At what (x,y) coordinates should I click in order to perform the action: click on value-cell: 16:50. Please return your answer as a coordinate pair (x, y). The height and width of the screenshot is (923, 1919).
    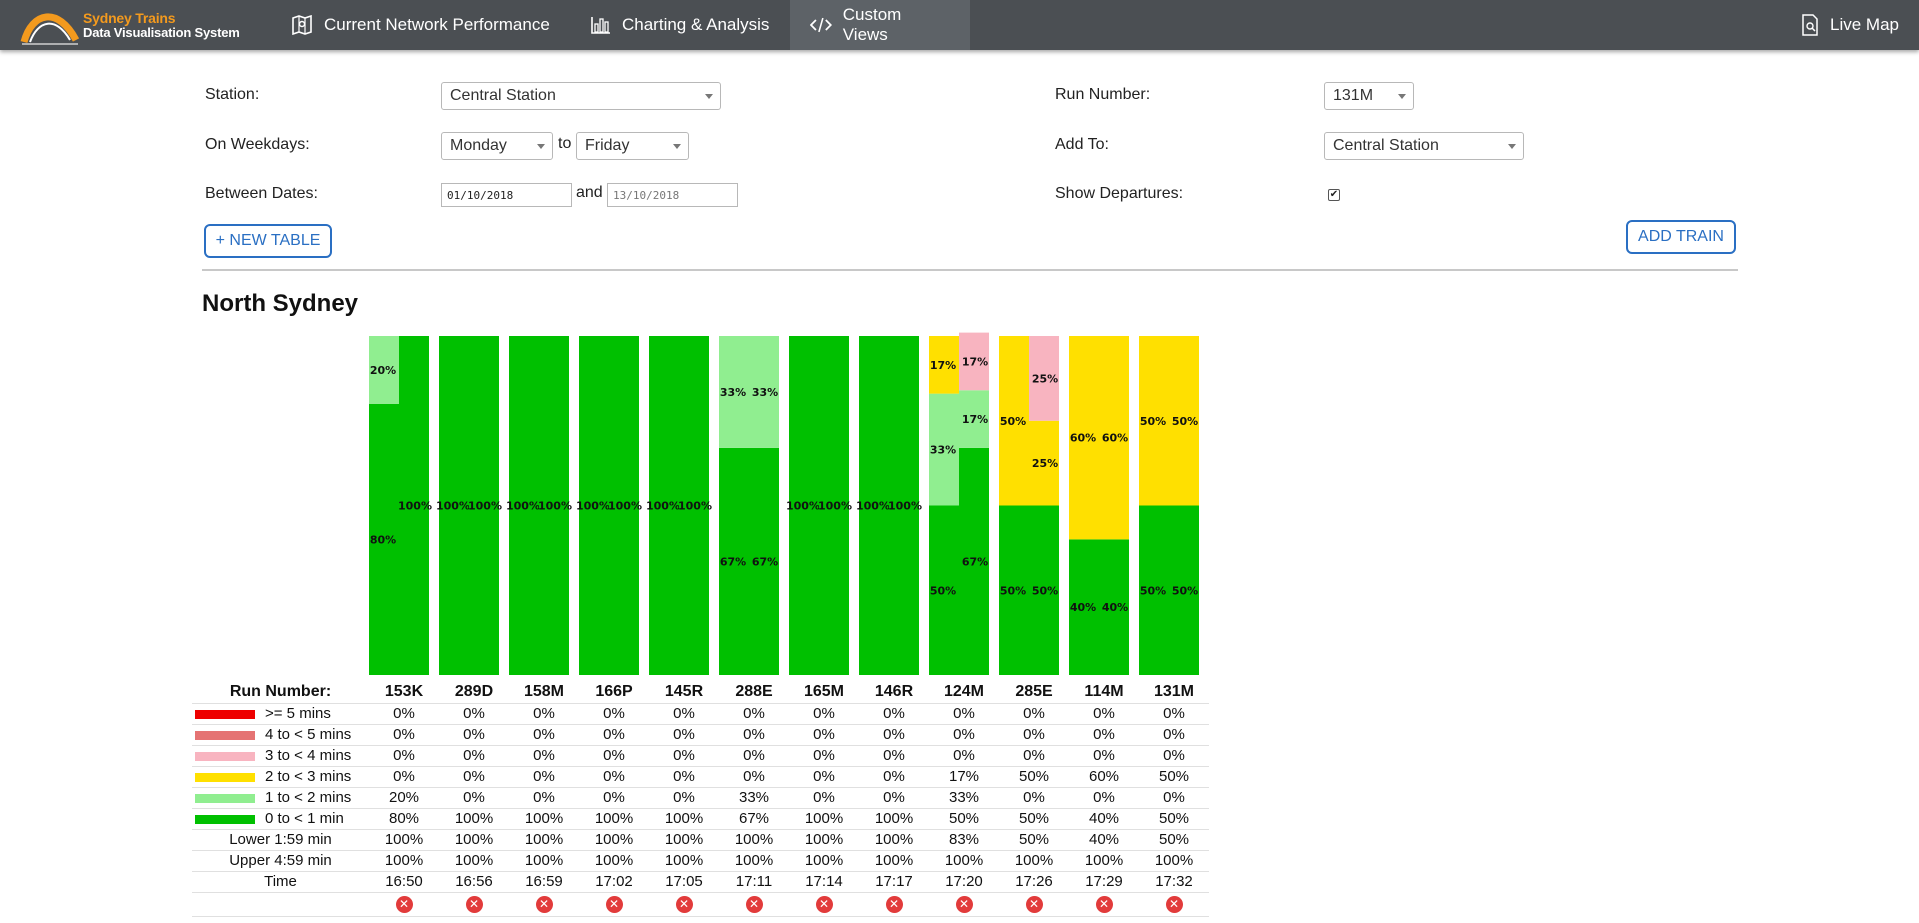
    Looking at the image, I should click on (404, 882).